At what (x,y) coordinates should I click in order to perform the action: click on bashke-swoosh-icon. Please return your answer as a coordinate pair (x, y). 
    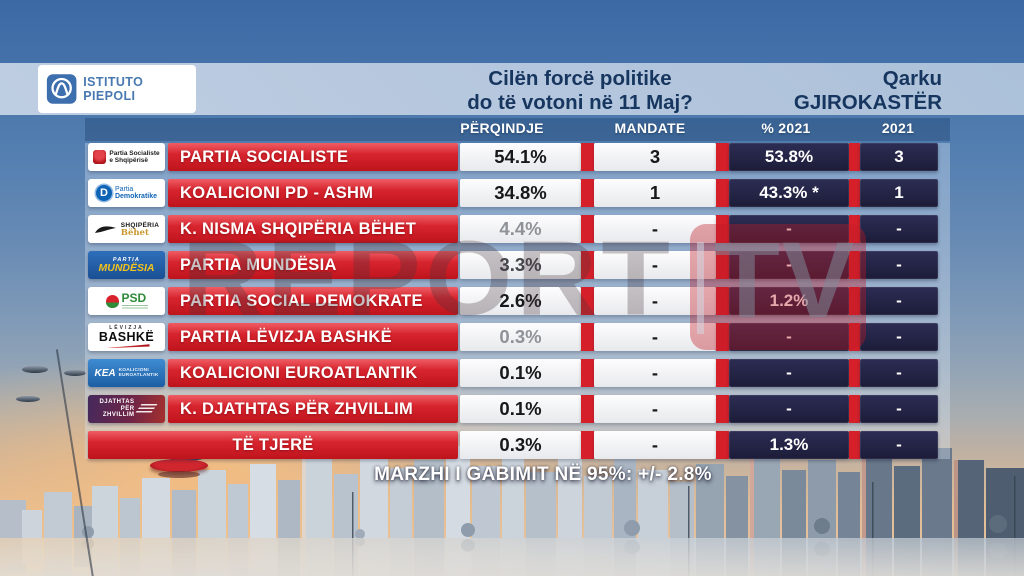
    Looking at the image, I should click on (126, 346).